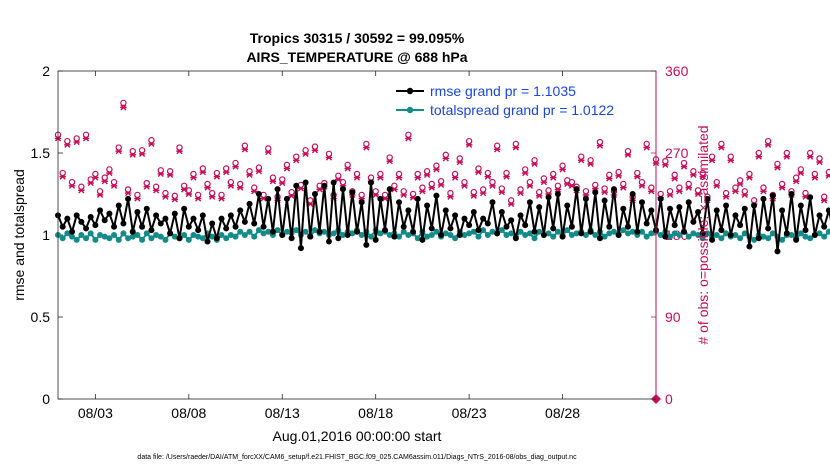 The width and height of the screenshot is (830, 470). I want to click on legend-rmse-label: rmse grand pr = 1.1035, so click(503, 91).